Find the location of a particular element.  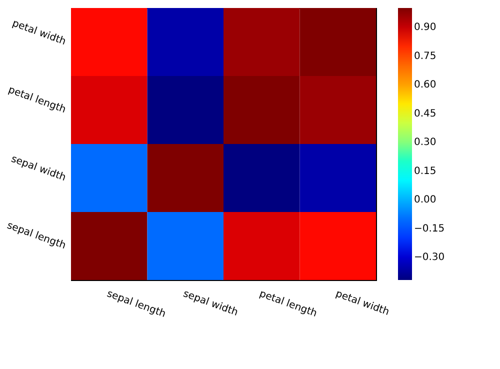

color-bar-label: 0.75 is located at coordinates (425, 56).